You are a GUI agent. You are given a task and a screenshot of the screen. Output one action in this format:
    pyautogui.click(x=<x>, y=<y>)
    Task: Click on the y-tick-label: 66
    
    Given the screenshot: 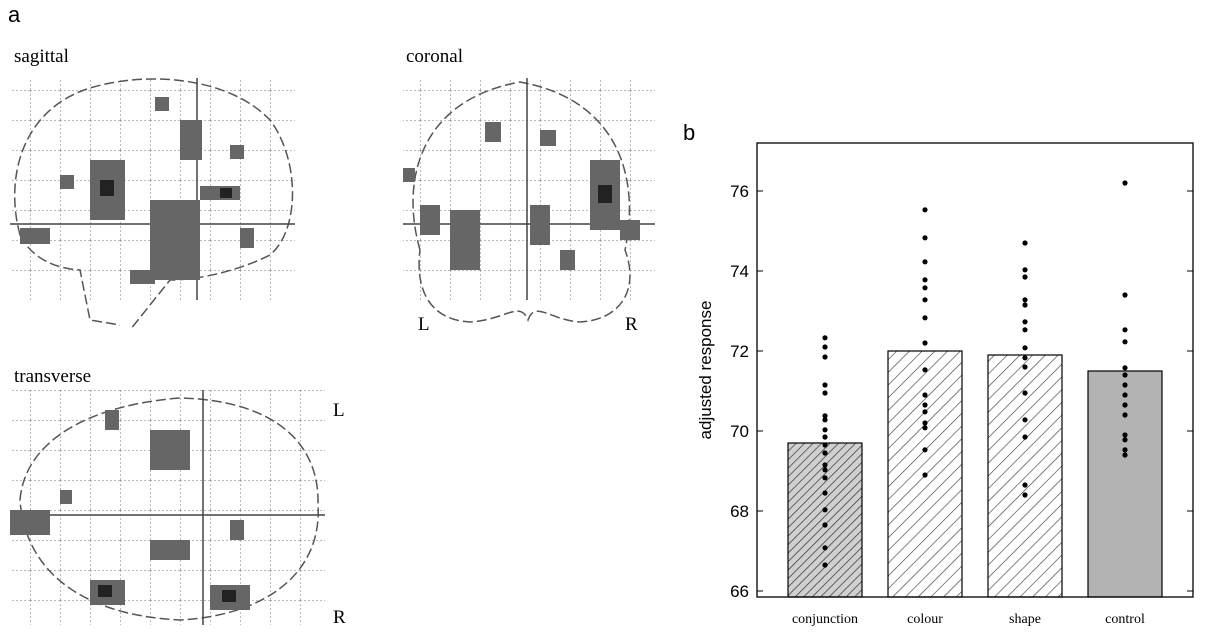 What is the action you would take?
    pyautogui.click(x=739, y=591)
    